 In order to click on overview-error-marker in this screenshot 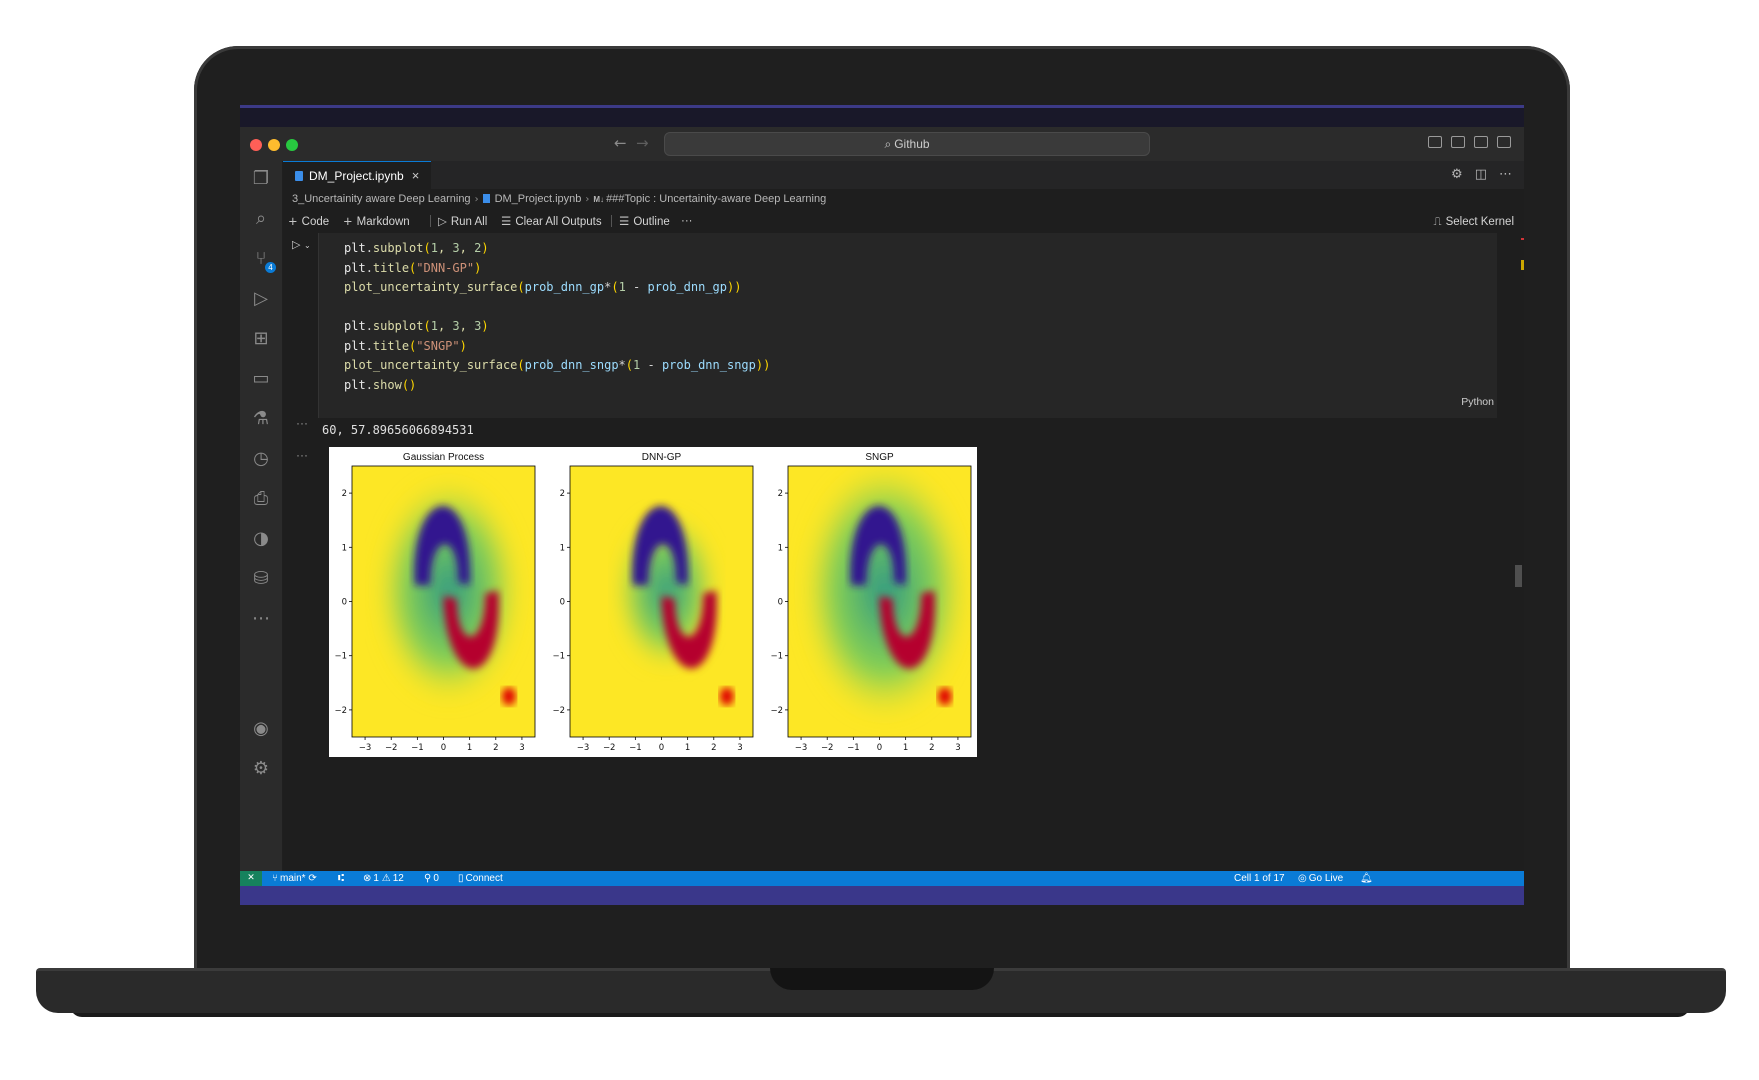, I will do `click(1522, 239)`.